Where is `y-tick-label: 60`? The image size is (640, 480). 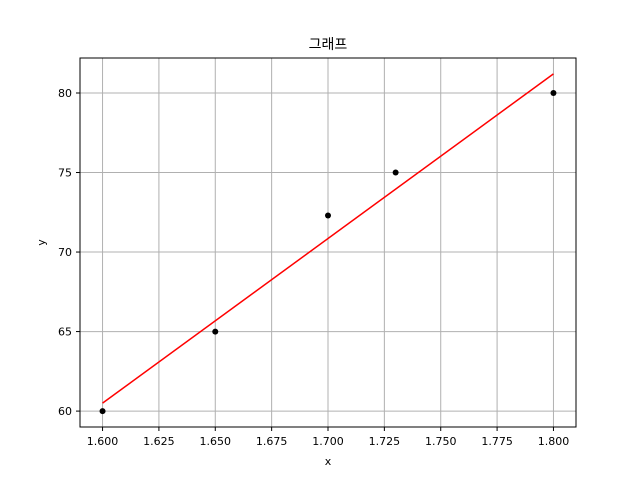 y-tick-label: 60 is located at coordinates (65, 411).